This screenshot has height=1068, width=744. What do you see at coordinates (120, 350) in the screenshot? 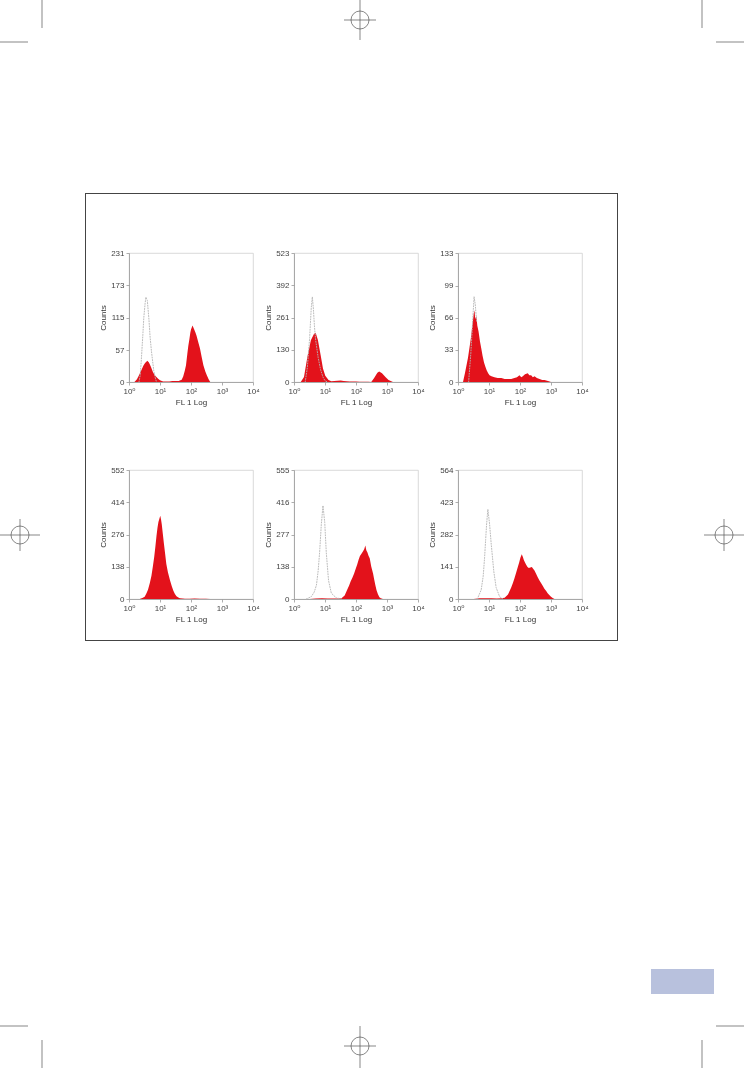
I see `y-tick-label: 57` at bounding box center [120, 350].